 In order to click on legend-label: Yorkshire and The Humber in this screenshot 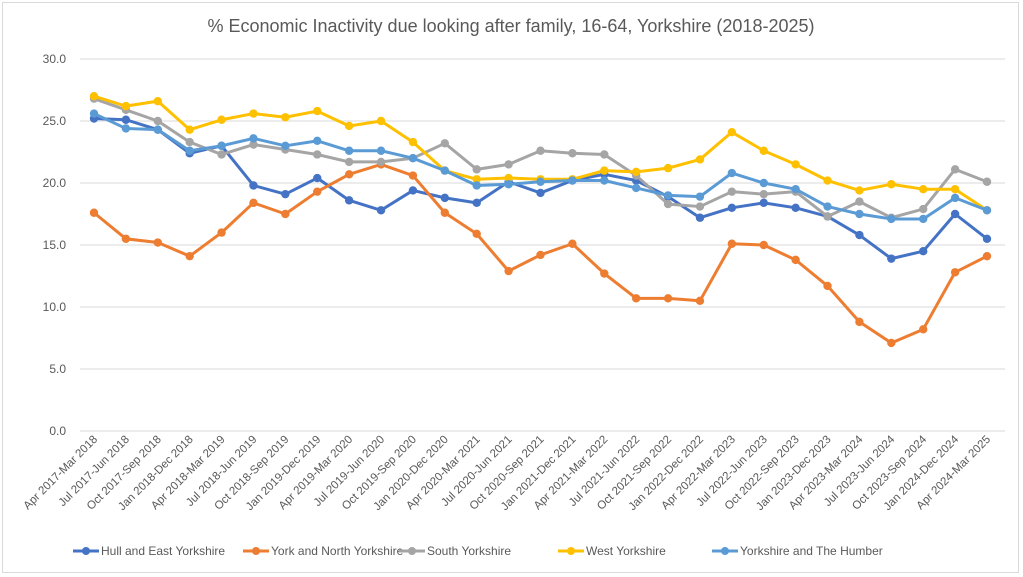, I will do `click(811, 551)`.